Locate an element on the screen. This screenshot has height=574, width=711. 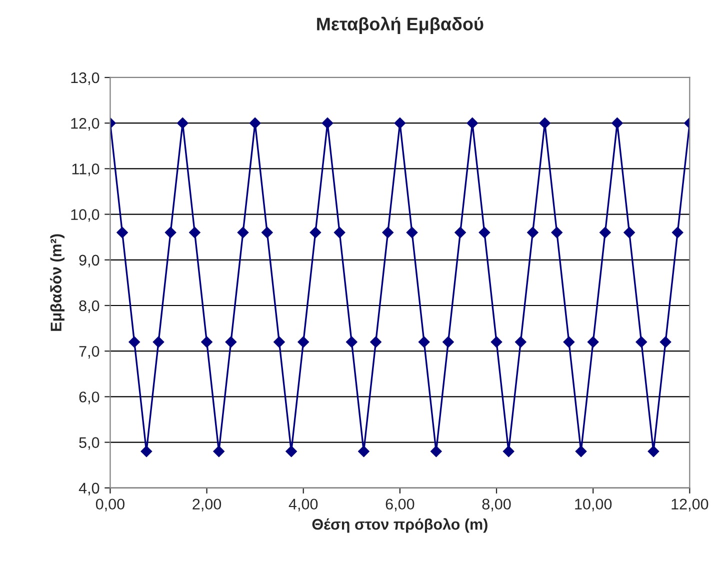
y-tick-label: 11,0 is located at coordinates (86, 170).